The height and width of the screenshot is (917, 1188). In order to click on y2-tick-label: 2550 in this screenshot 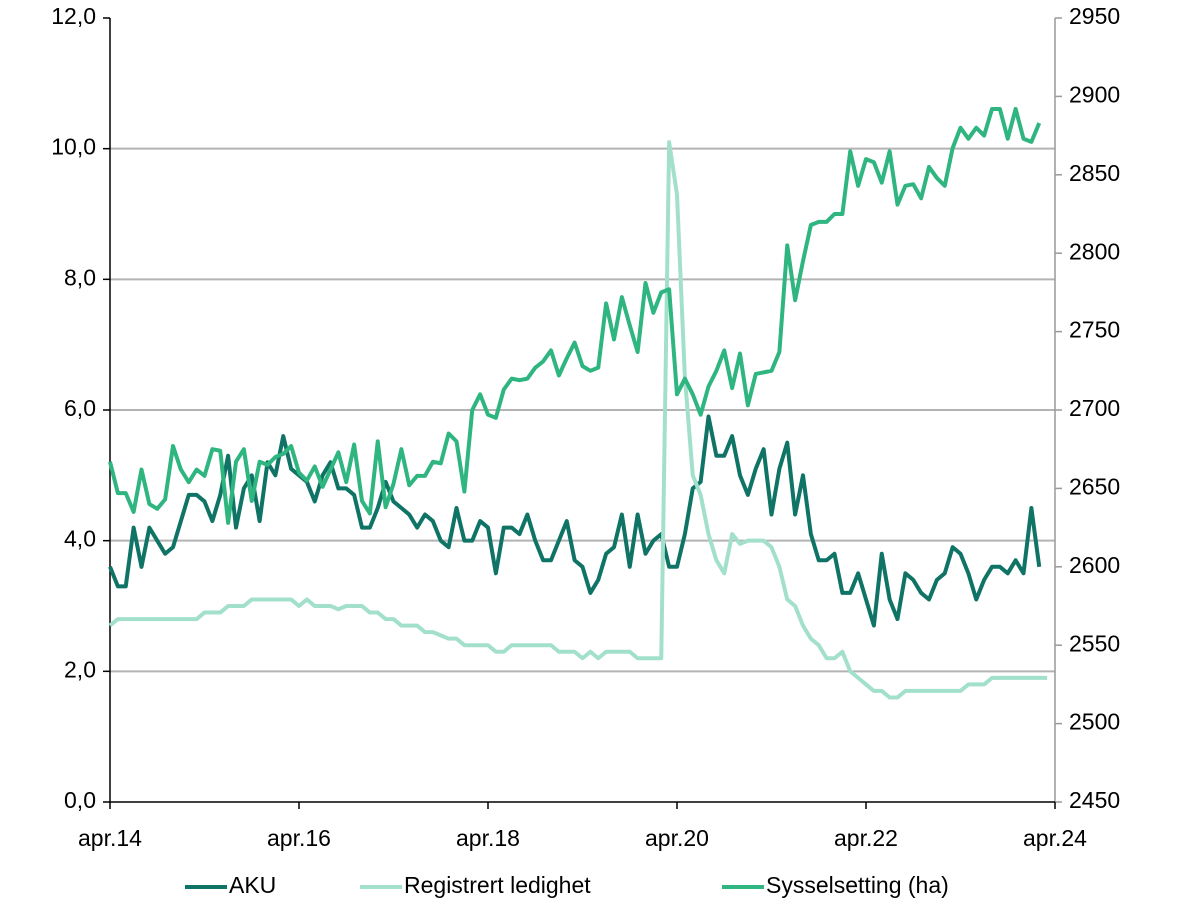, I will do `click(1094, 643)`.